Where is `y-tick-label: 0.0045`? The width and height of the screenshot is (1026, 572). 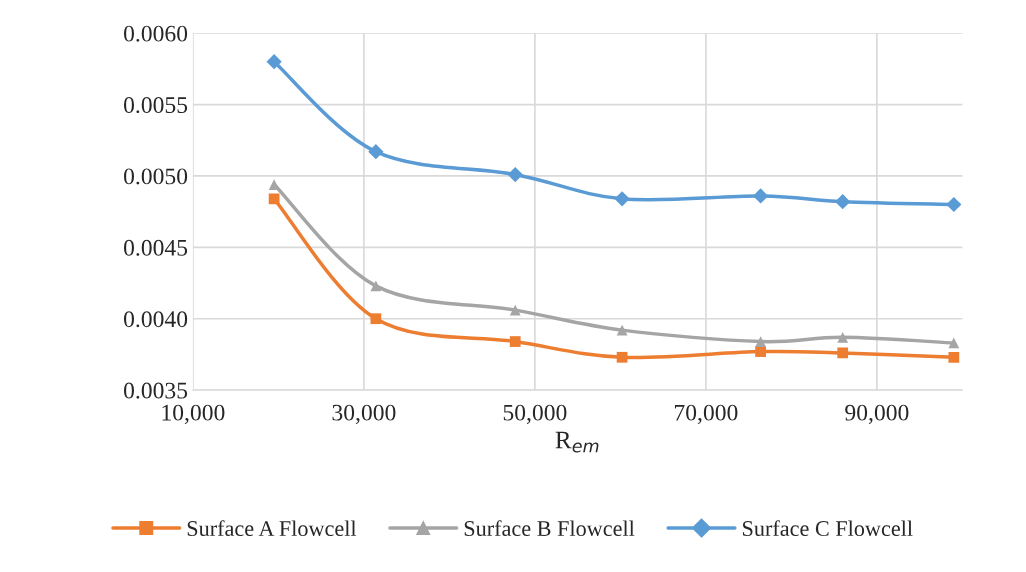
y-tick-label: 0.0045 is located at coordinates (156, 247).